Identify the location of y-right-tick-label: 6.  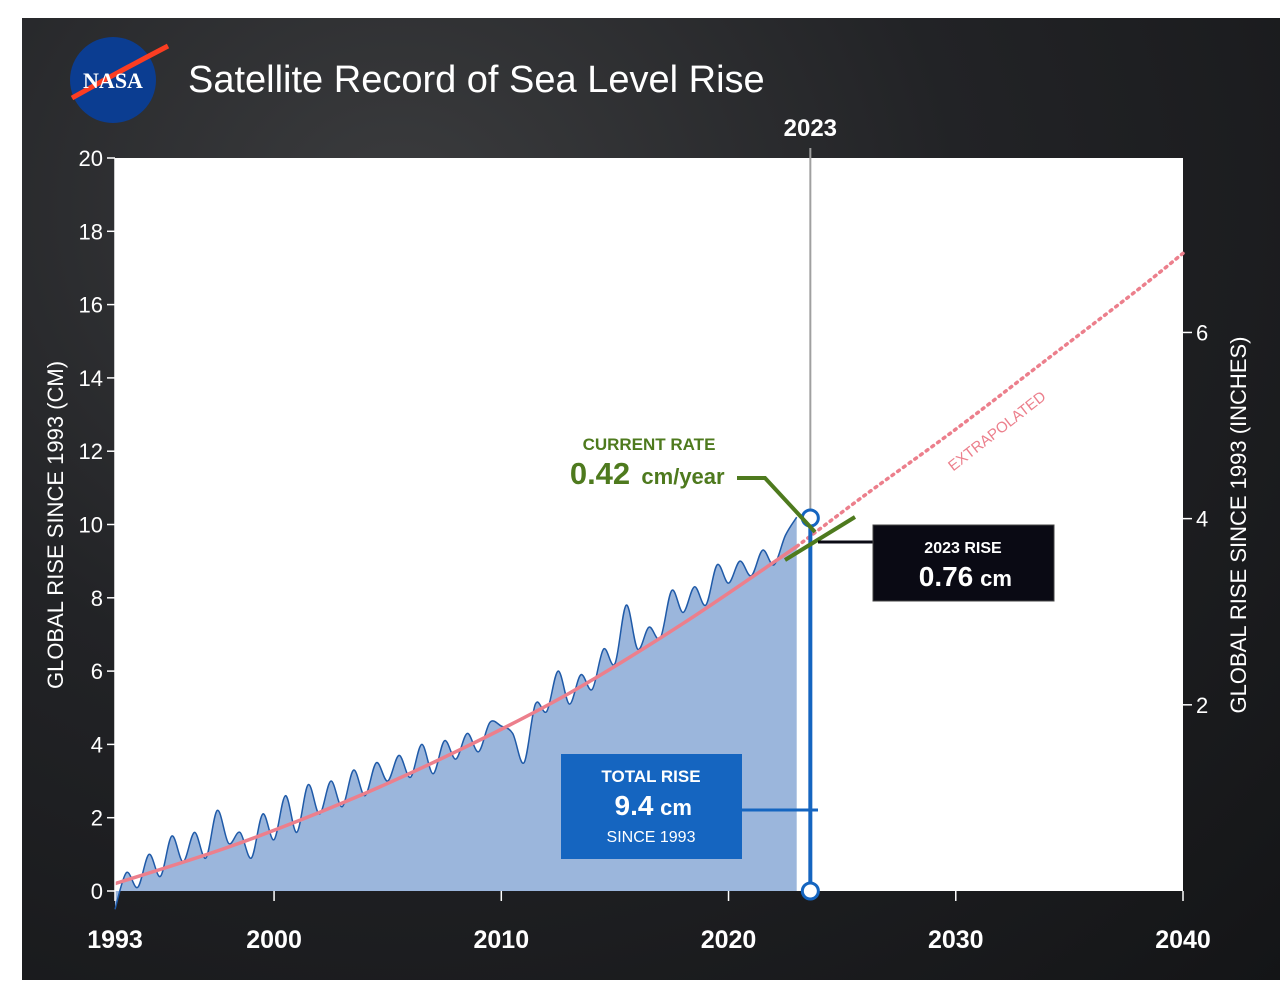
(1202, 332).